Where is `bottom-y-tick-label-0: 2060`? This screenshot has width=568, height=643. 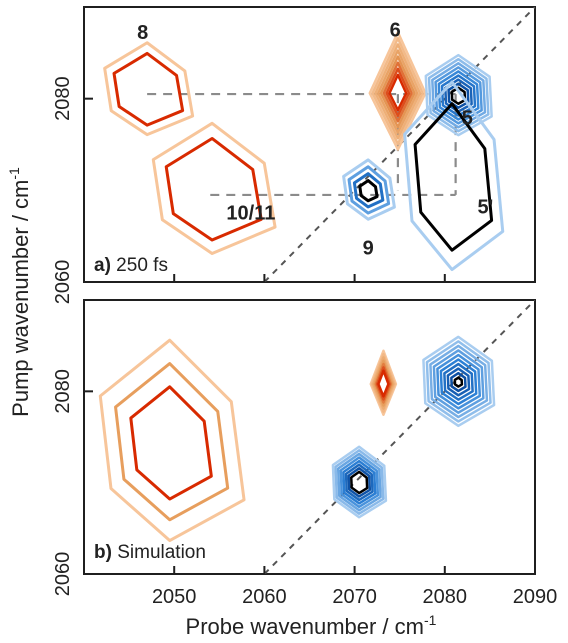 bottom-y-tick-label-0: 2060 is located at coordinates (63, 574).